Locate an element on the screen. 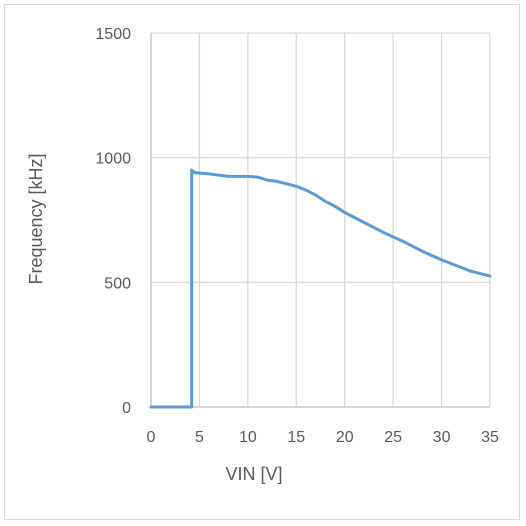 This screenshot has height=526, width=526. x-tick-label-0: 0 is located at coordinates (151, 437).